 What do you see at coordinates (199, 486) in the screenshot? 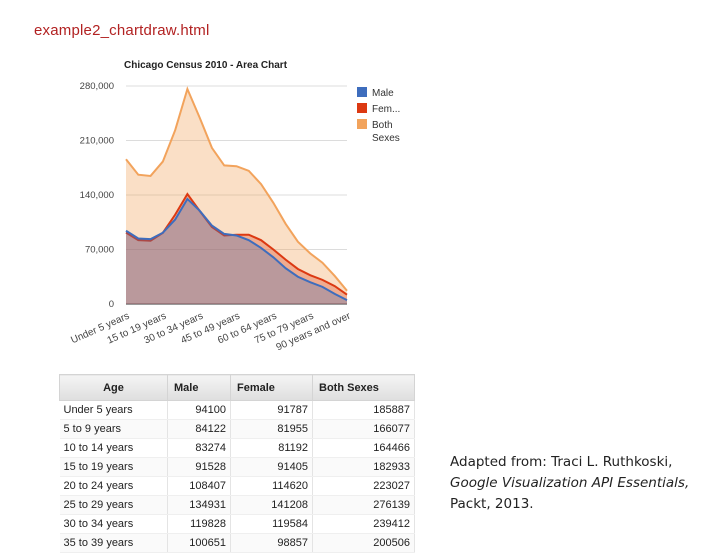
I see `table-cell-male: 108407` at bounding box center [199, 486].